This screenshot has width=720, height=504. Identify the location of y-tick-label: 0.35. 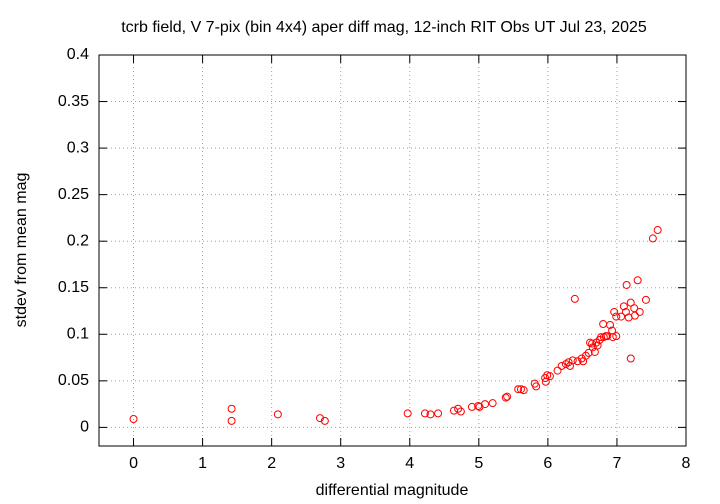
(73, 101).